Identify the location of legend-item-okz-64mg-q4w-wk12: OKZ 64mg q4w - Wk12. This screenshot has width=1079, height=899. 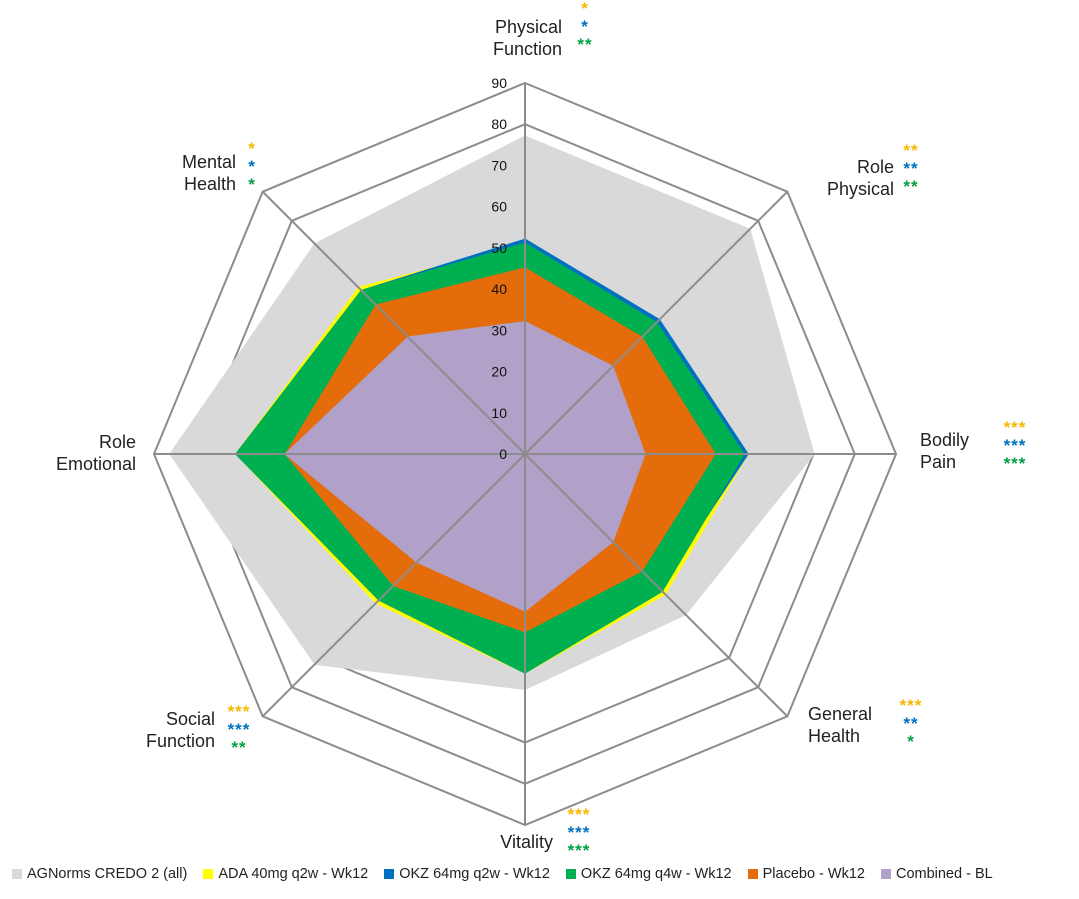
(648, 874).